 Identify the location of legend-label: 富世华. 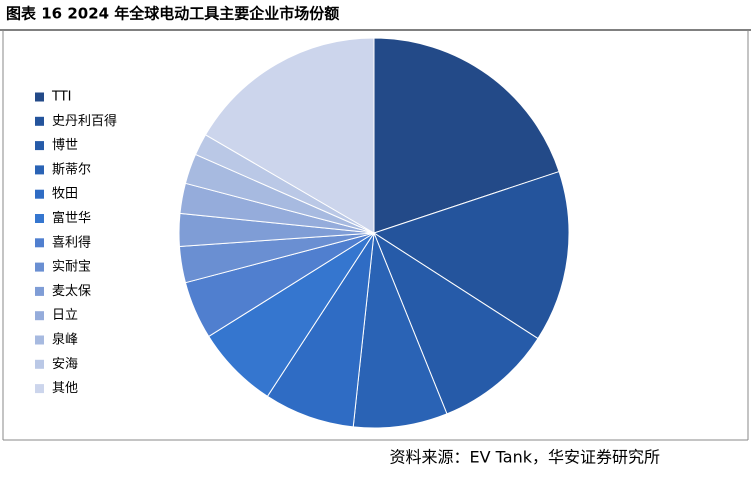
(71, 218).